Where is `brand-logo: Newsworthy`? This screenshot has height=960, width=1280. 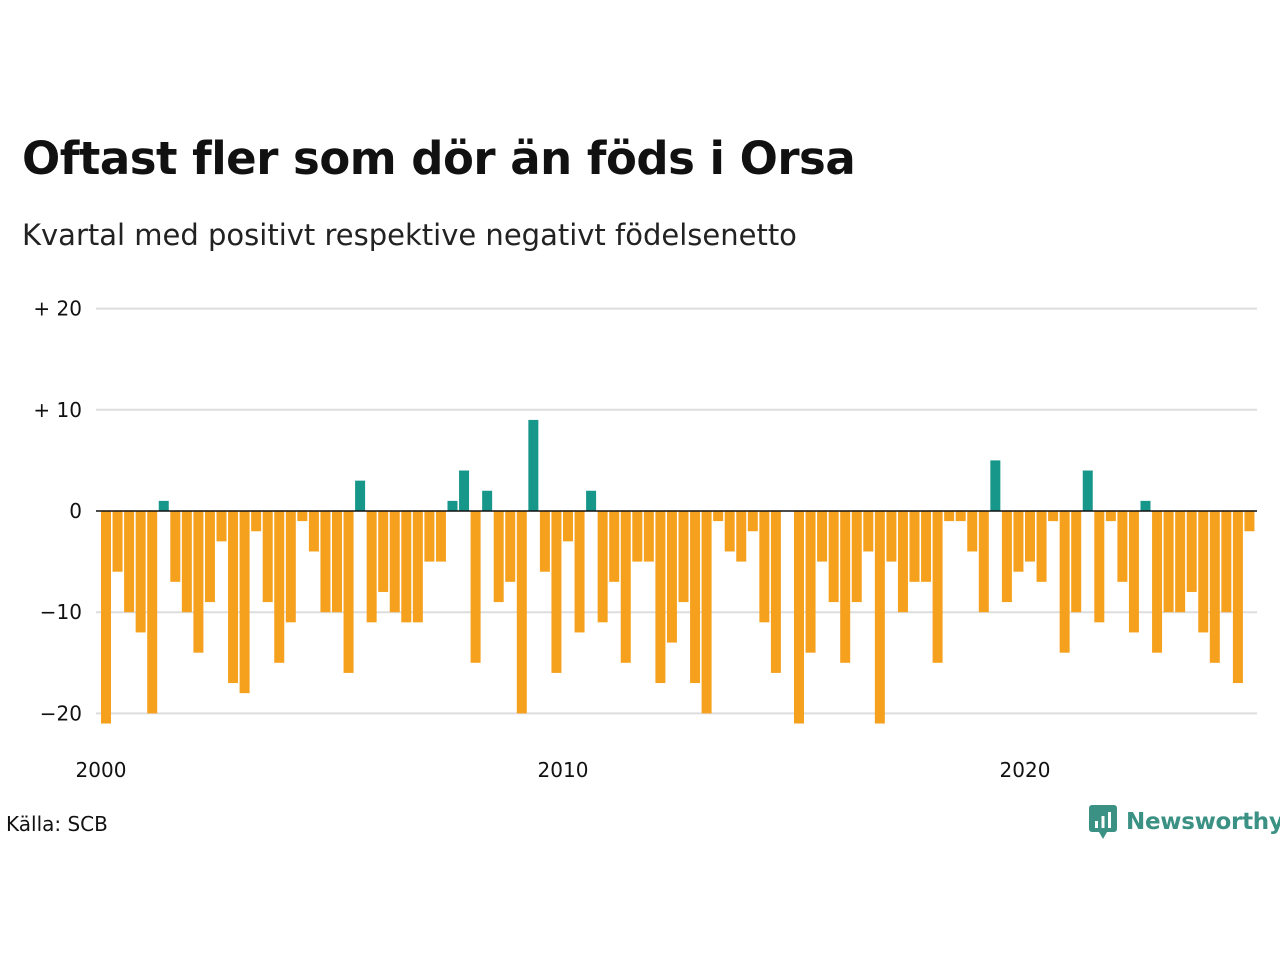 brand-logo: Newsworthy is located at coordinates (1184, 822).